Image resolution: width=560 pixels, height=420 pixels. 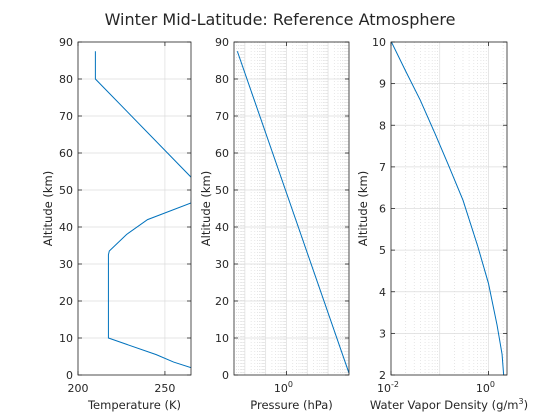 What do you see at coordinates (521, 401) in the screenshot?
I see `x-axis-label-superscript: 3` at bounding box center [521, 401].